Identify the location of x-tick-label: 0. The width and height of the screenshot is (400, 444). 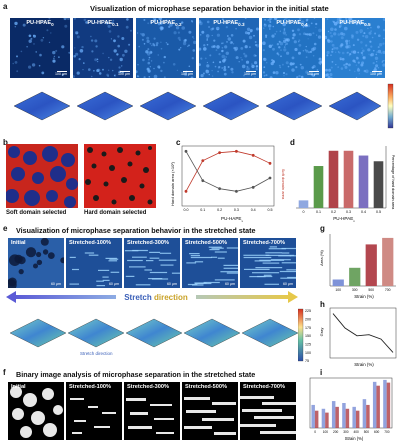
(315, 432).